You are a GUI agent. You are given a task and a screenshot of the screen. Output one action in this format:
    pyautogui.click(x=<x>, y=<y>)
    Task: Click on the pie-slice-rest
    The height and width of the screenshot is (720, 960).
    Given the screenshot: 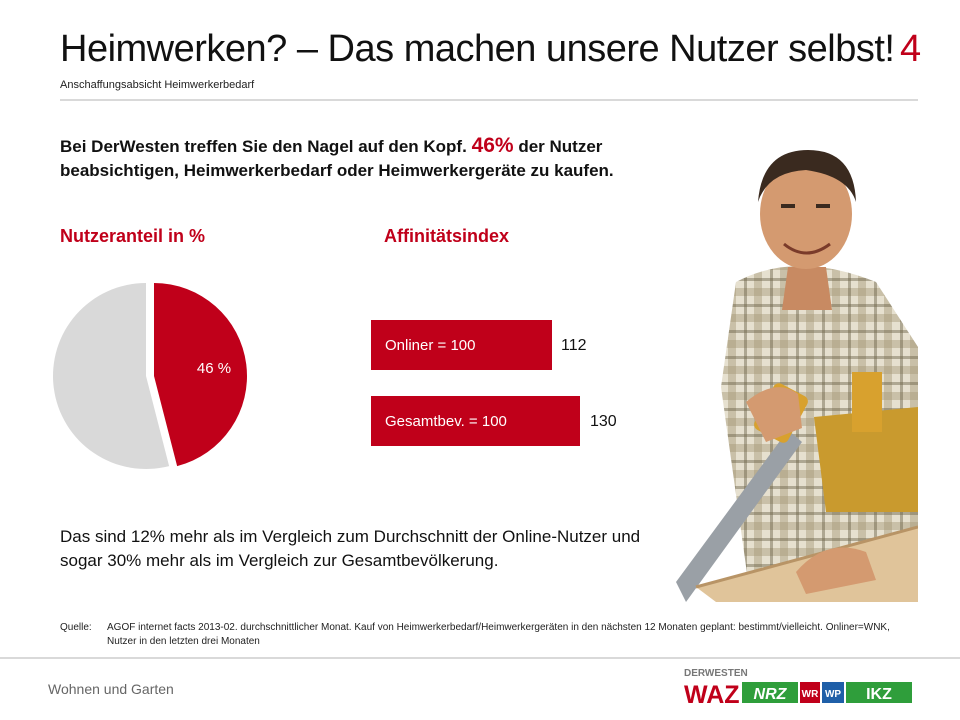 What is the action you would take?
    pyautogui.click(x=111, y=376)
    